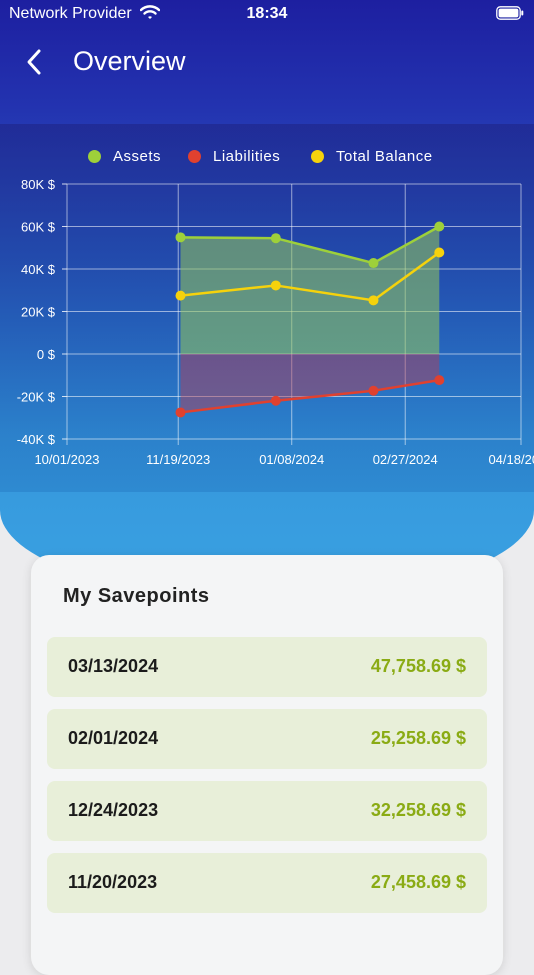 This screenshot has height=975, width=534. What do you see at coordinates (511, 459) in the screenshot?
I see `x-tick-label: 04/18/2024` at bounding box center [511, 459].